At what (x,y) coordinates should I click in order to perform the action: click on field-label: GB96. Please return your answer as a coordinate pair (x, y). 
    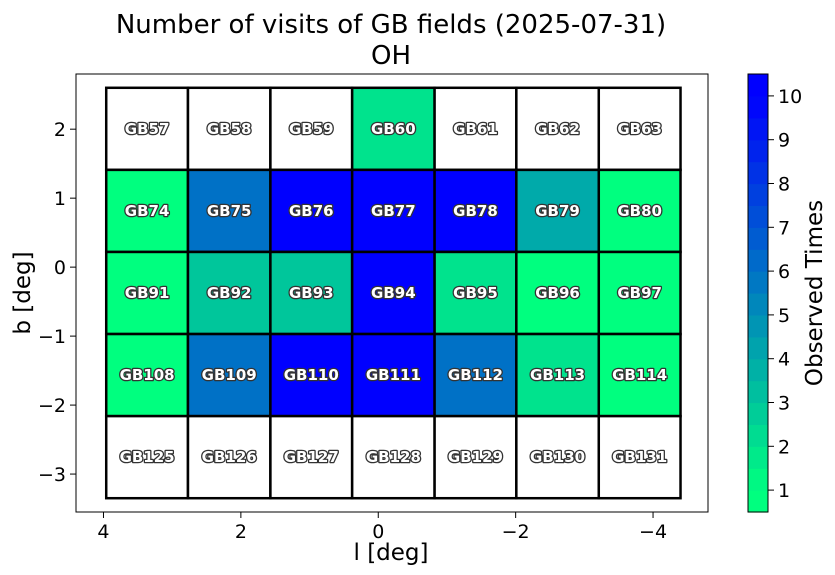
    Looking at the image, I should click on (557, 293).